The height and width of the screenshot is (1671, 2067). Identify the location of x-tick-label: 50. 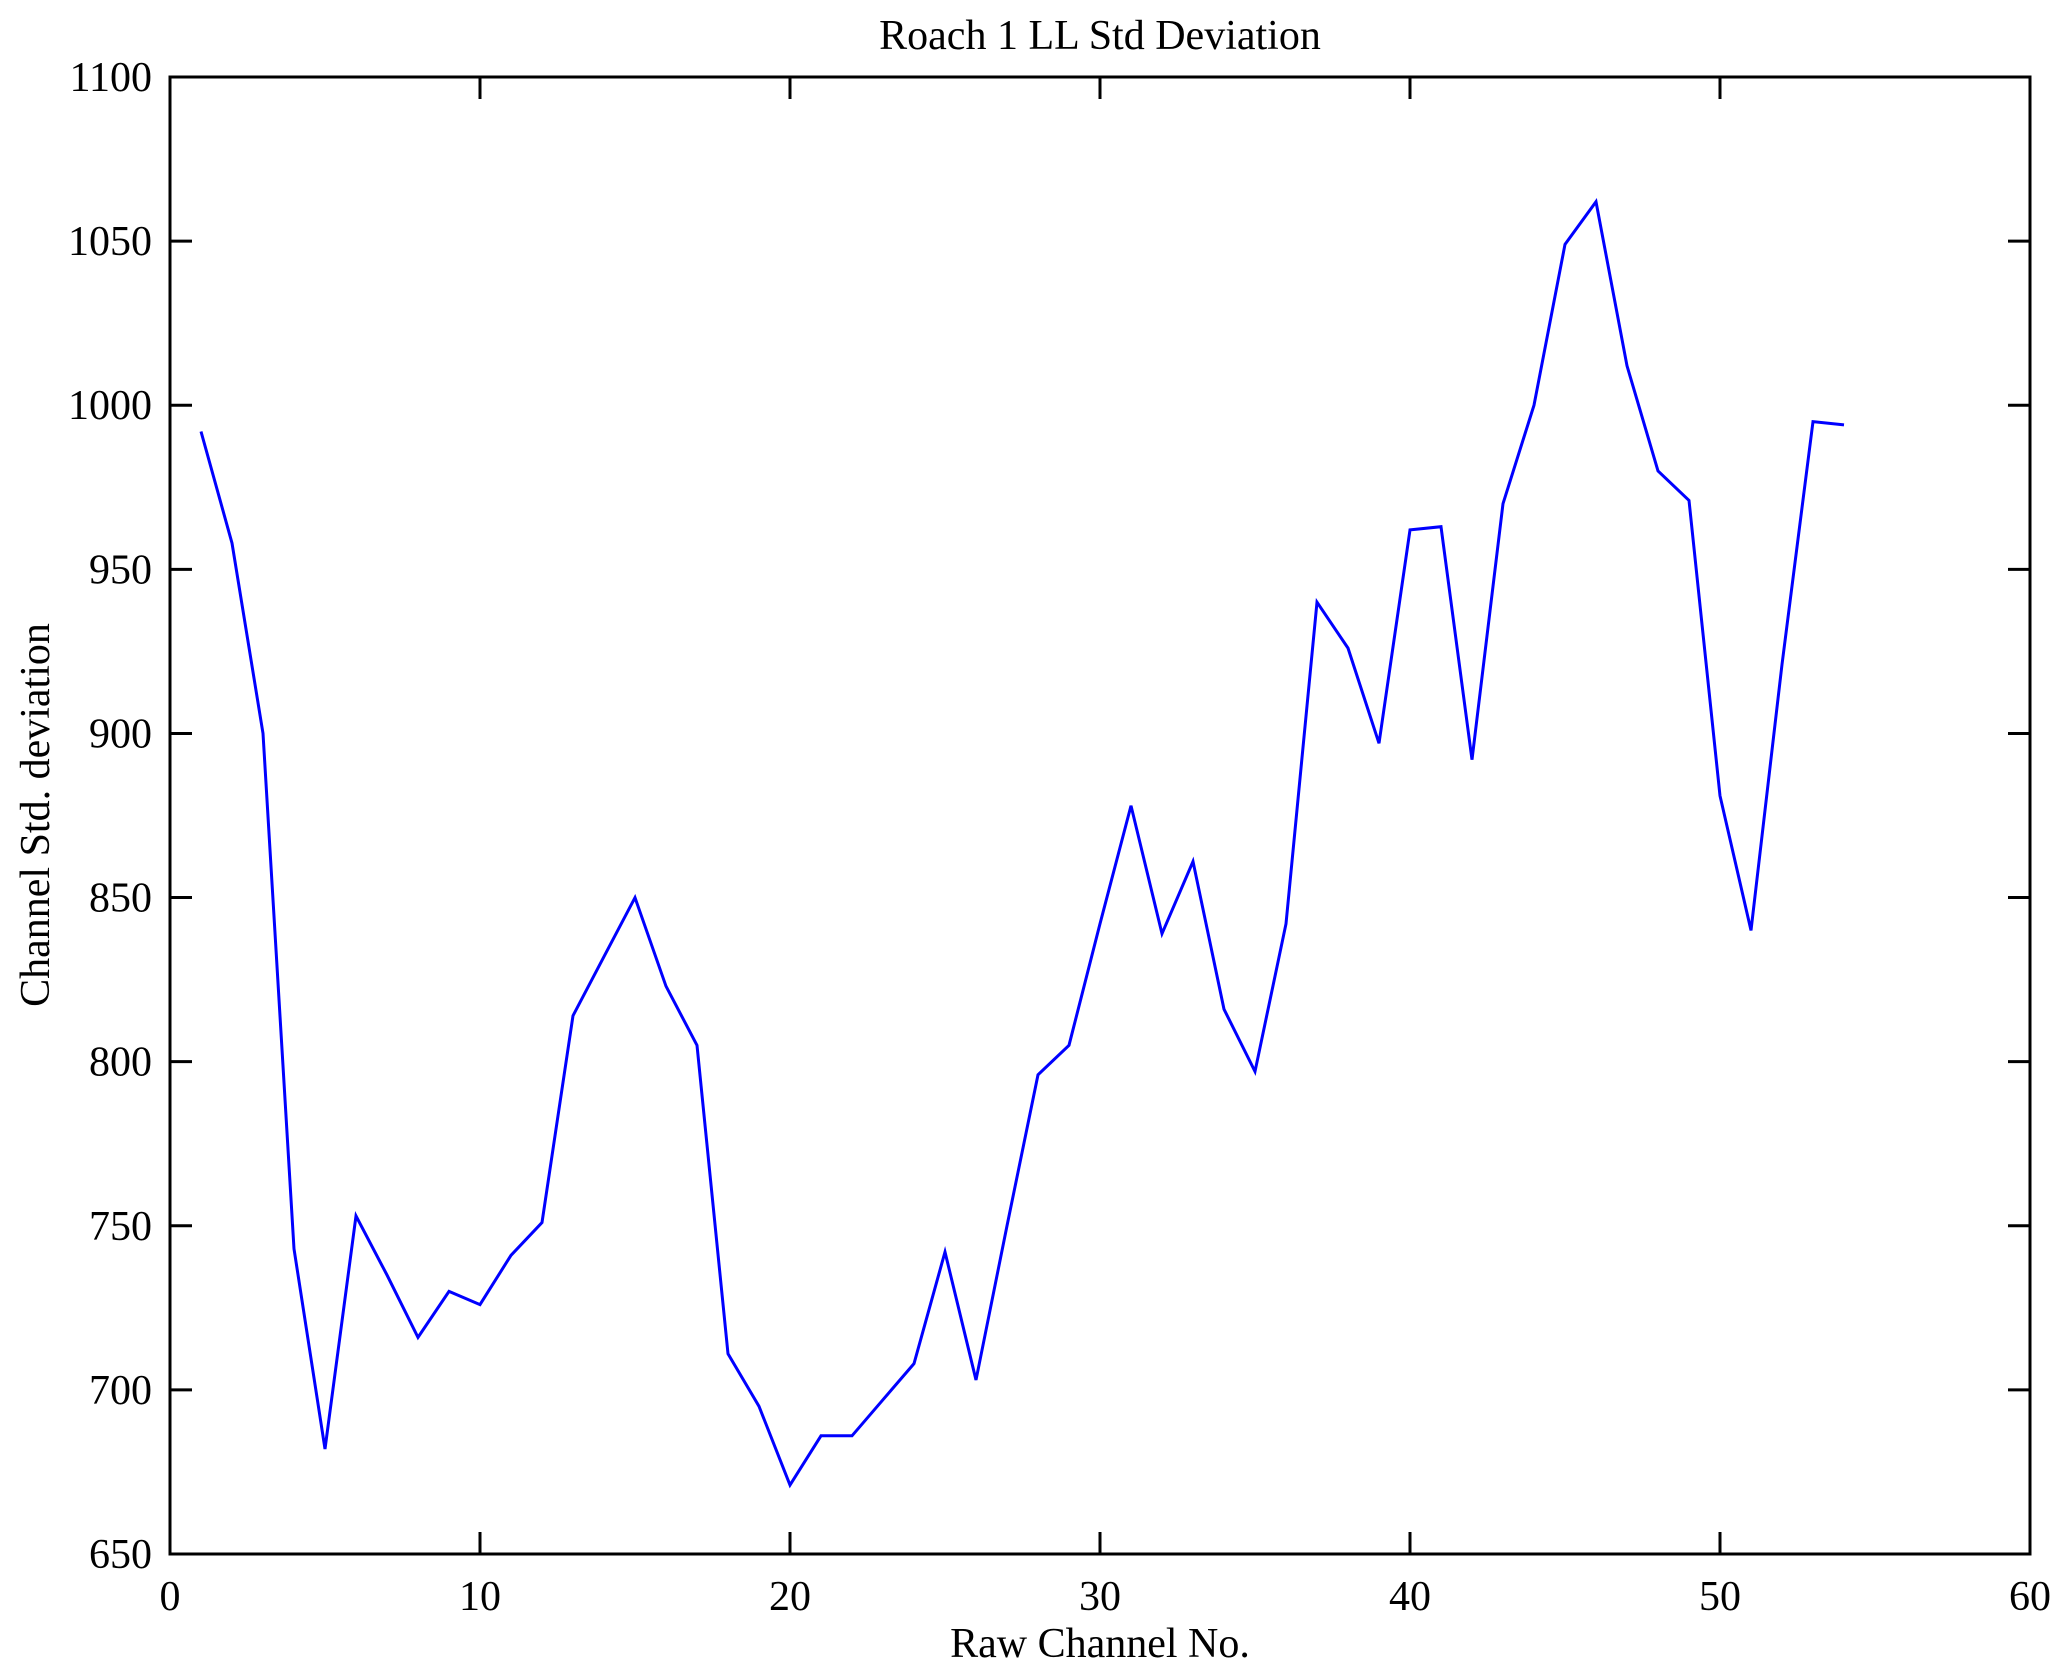
(1720, 1597).